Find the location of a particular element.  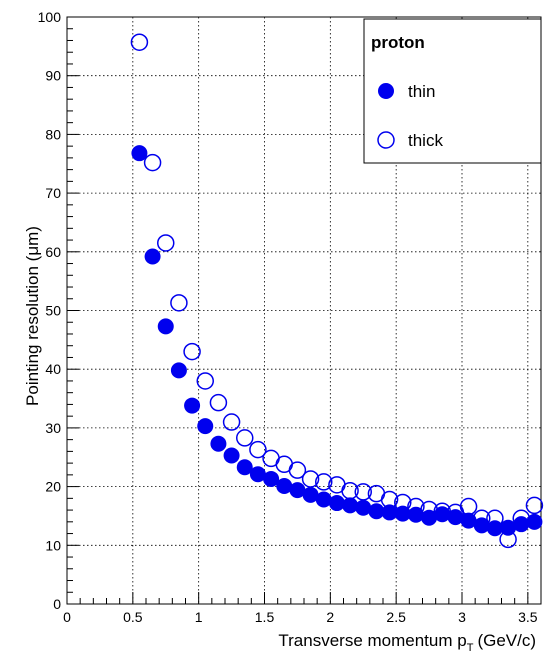

y-tick-label: 10 is located at coordinates (53, 545).